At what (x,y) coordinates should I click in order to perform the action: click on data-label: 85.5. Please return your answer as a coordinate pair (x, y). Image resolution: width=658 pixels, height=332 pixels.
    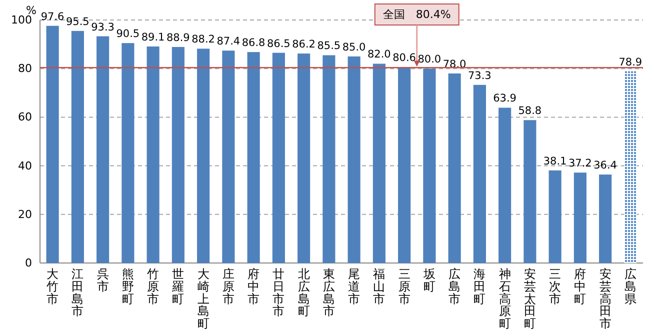
    Looking at the image, I should click on (329, 46).